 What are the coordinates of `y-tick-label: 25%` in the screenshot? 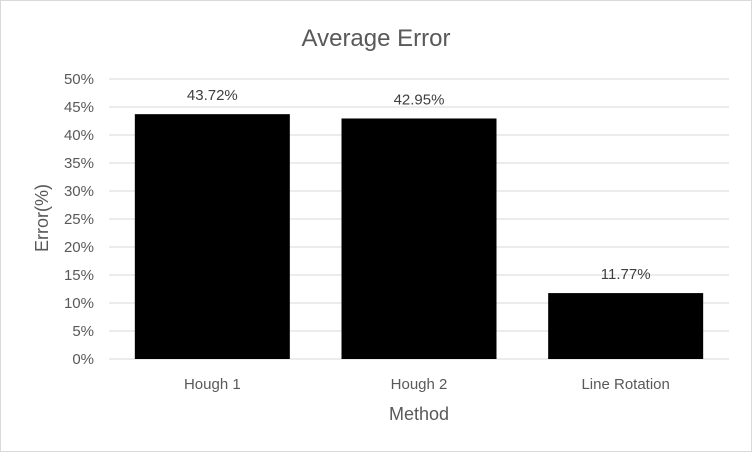 It's located at (79, 219).